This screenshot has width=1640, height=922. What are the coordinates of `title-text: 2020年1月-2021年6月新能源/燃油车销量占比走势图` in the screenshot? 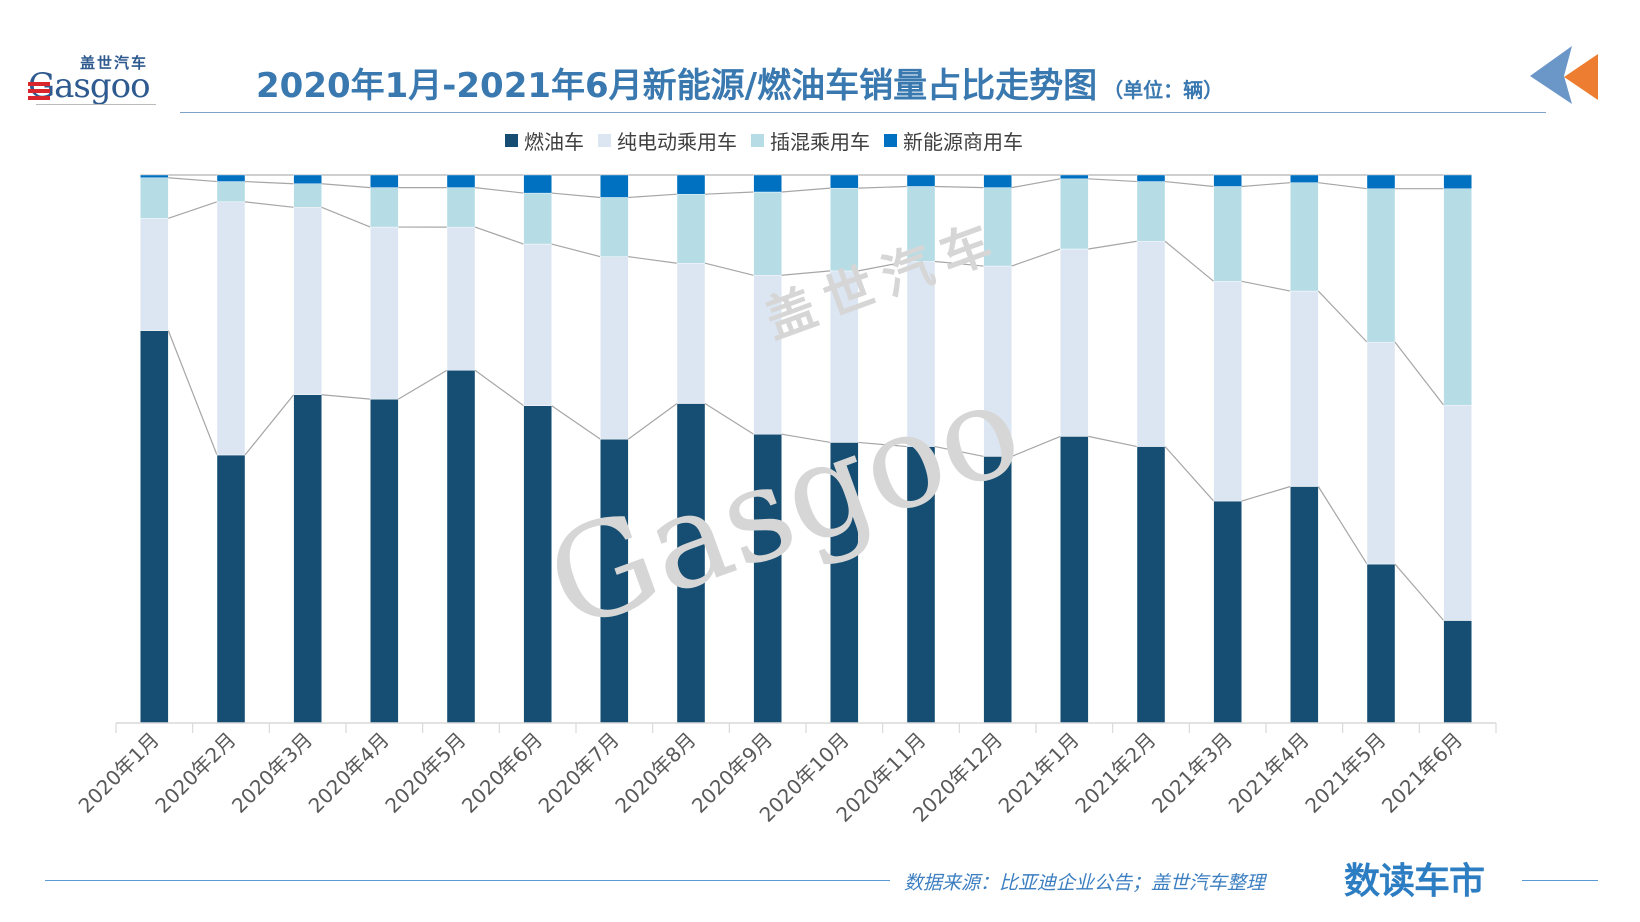 It's located at (677, 86).